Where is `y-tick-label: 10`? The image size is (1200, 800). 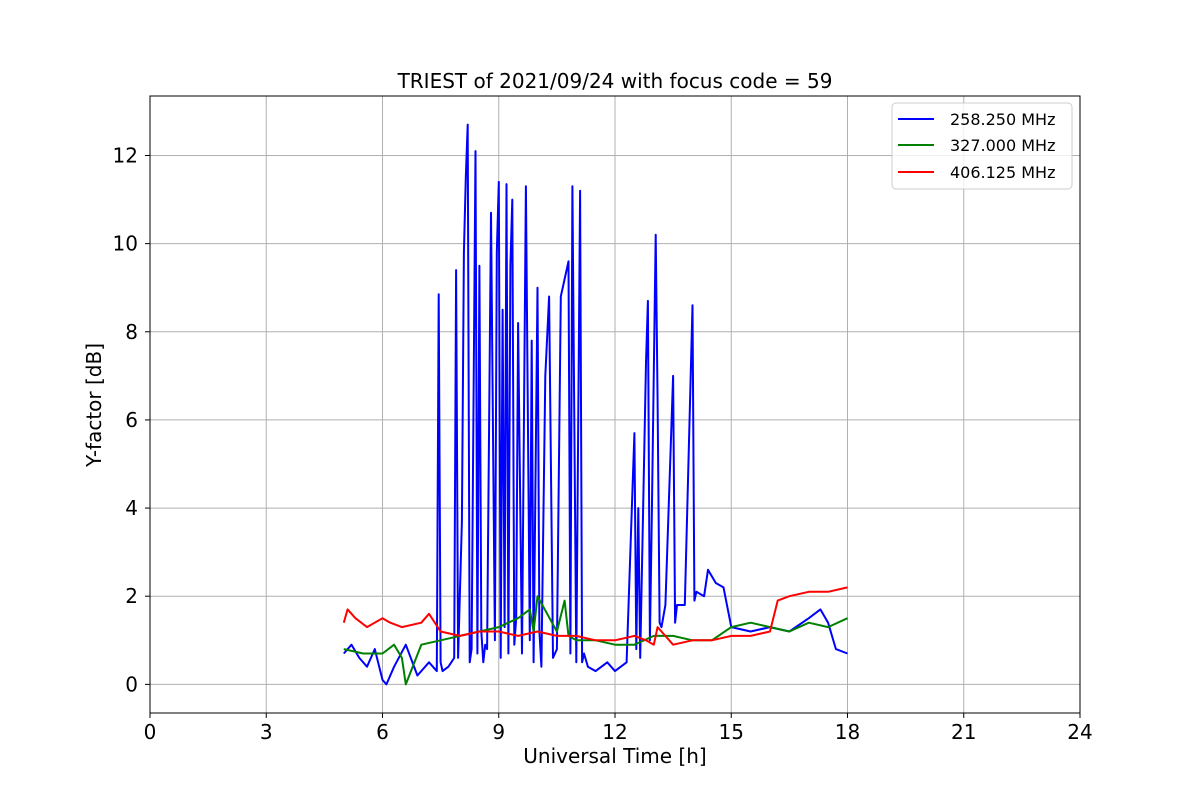
y-tick-label: 10 is located at coordinates (125, 244).